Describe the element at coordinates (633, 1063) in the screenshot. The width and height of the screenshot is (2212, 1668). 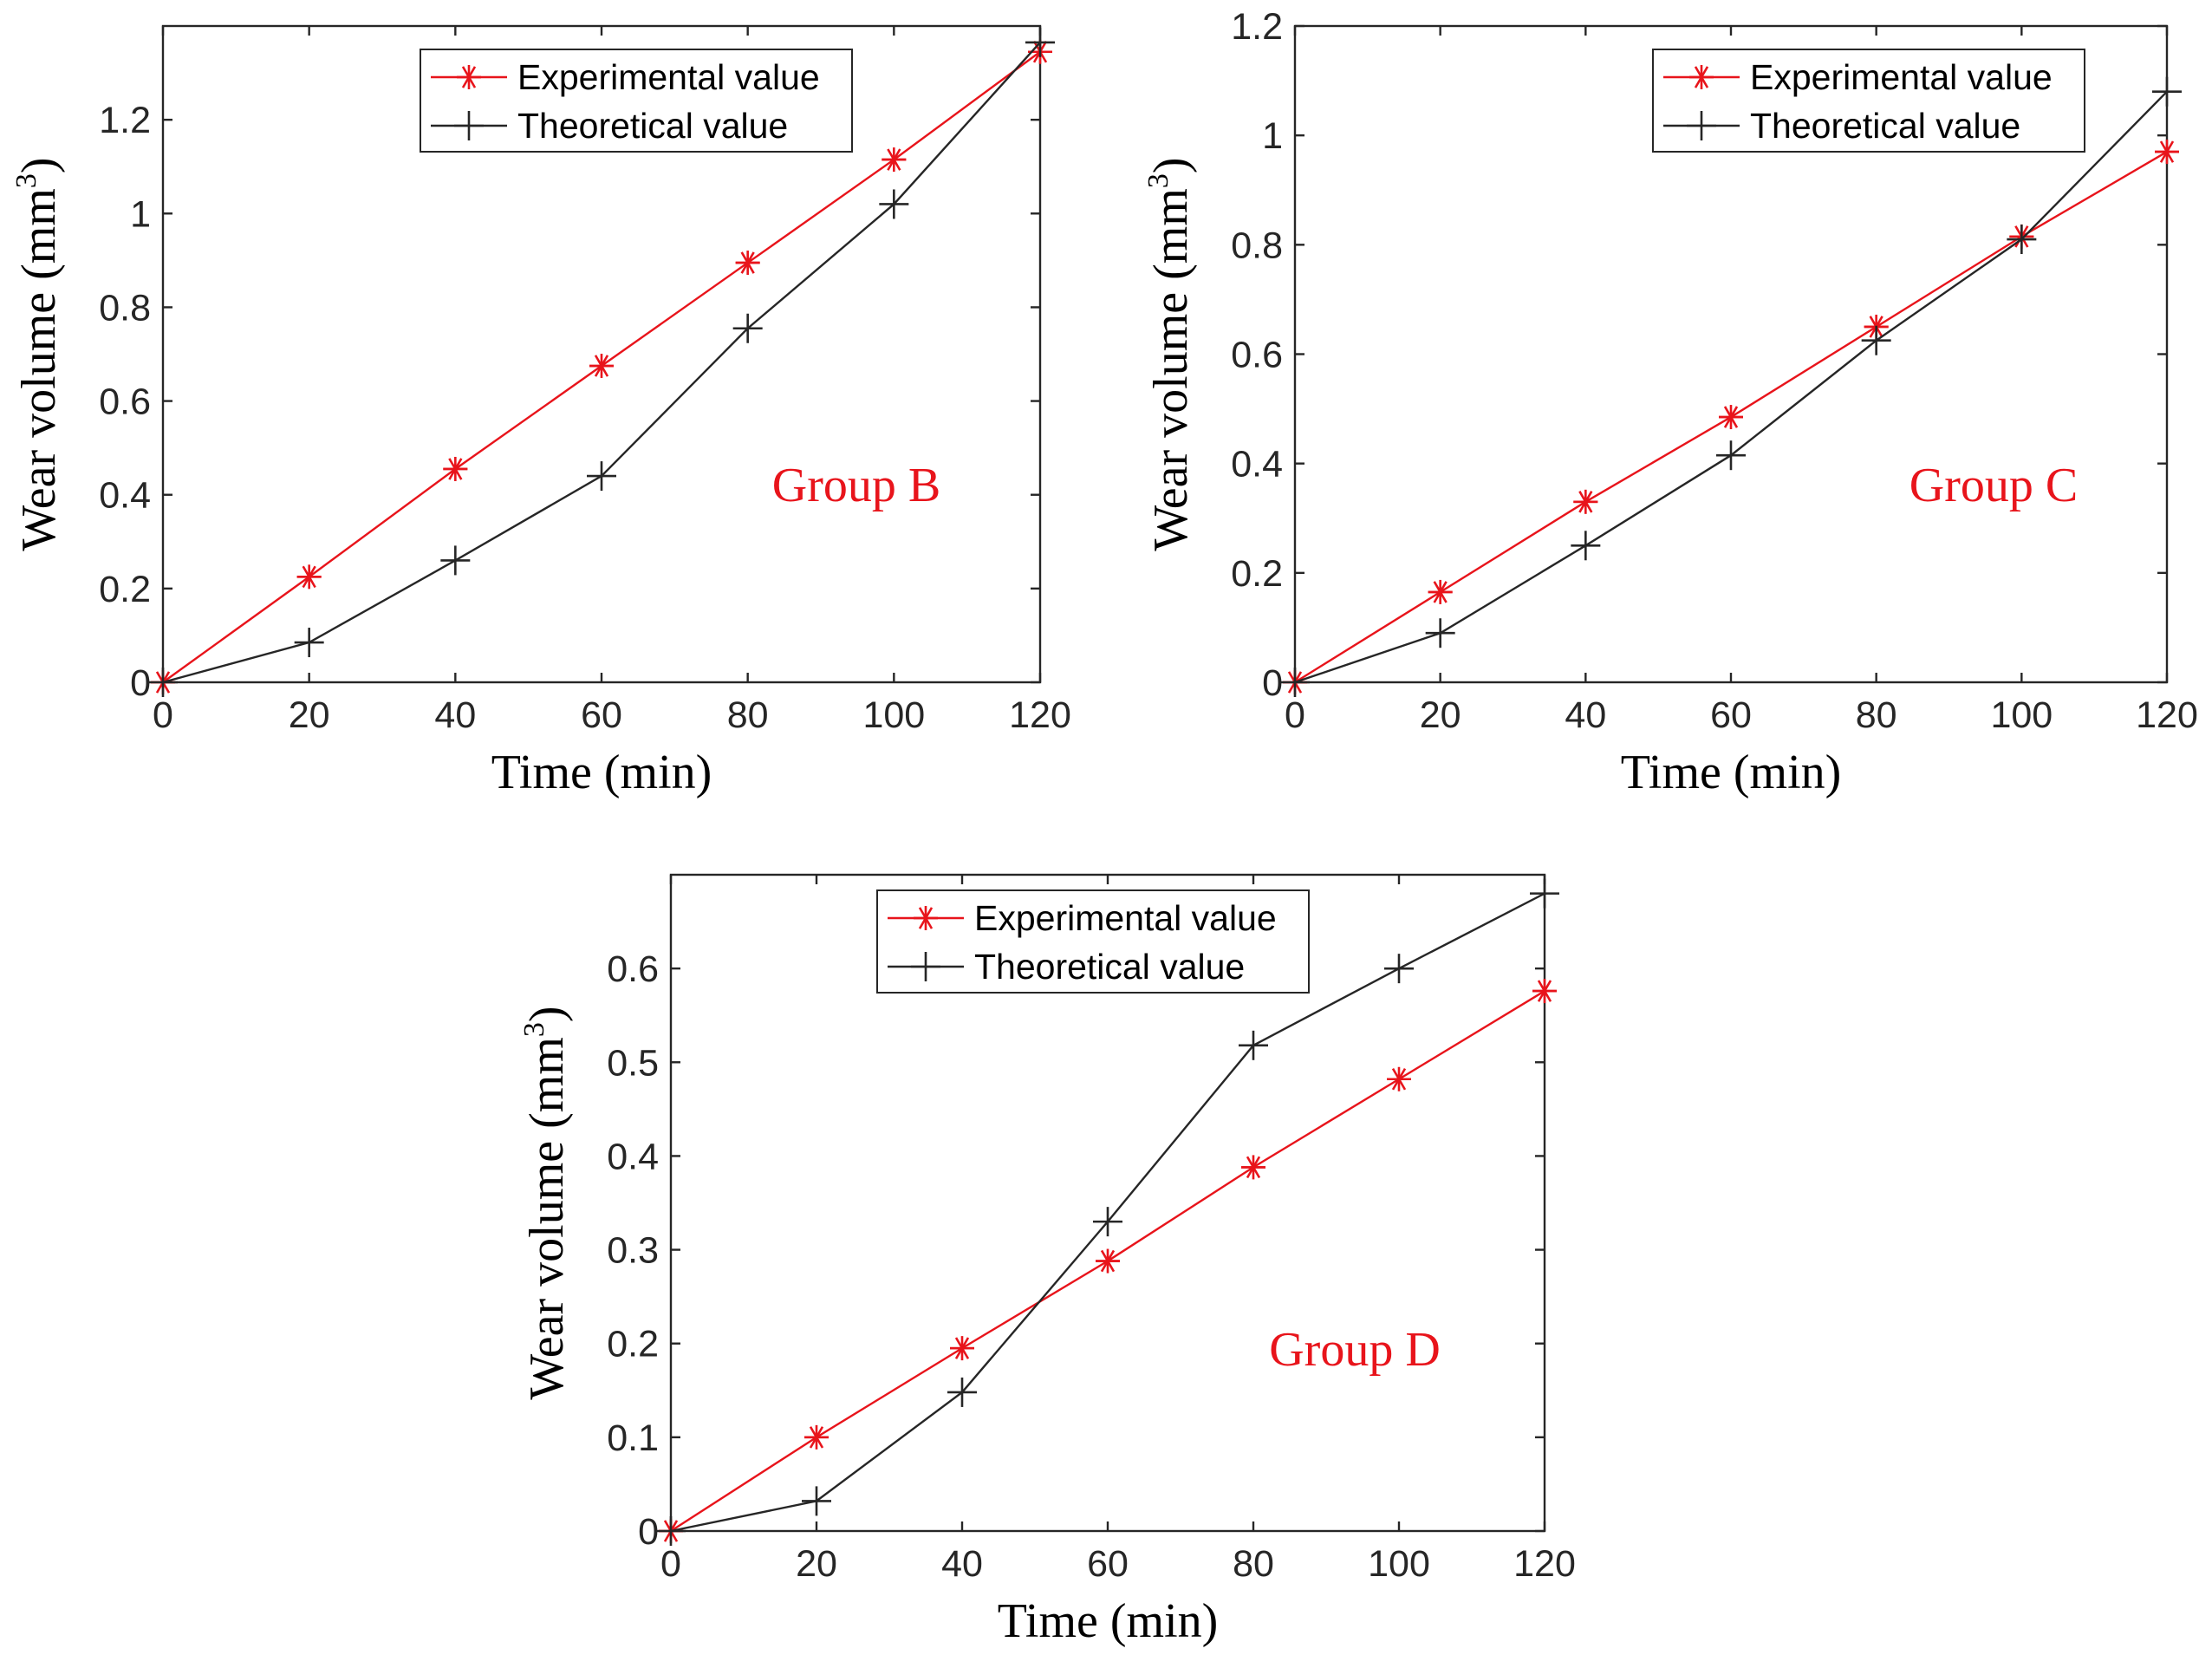
I see `y-tick-label: 0.5` at that location.